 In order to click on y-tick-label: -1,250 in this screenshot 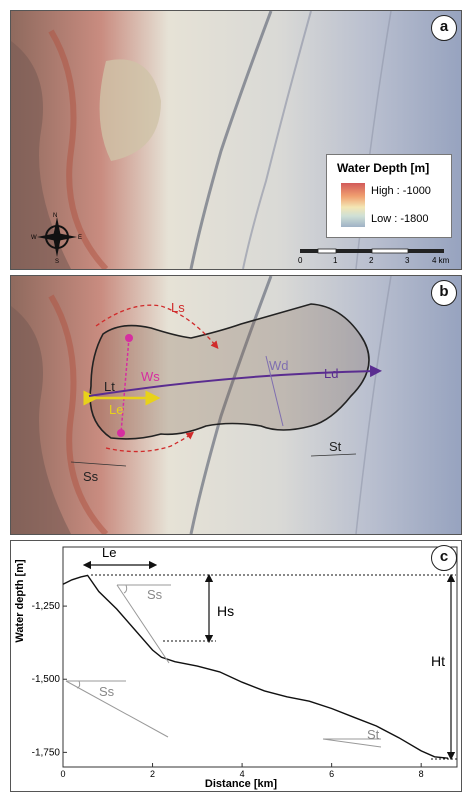, I will do `click(46, 606)`.